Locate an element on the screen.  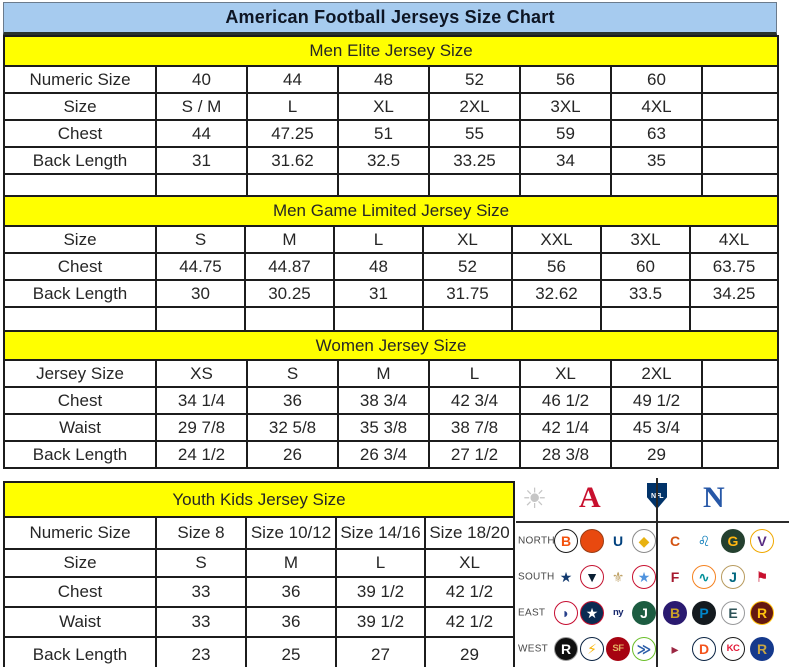
team-logo-giants: ny is located at coordinates (618, 613).